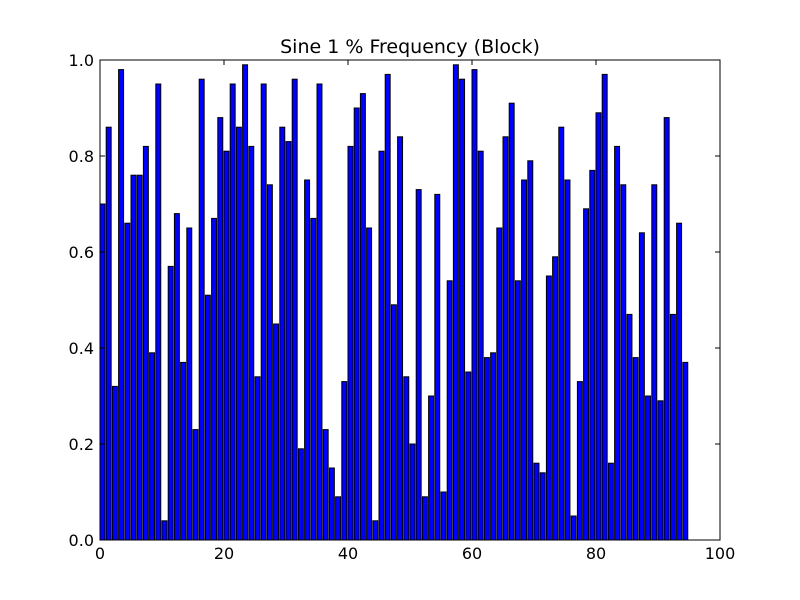 The height and width of the screenshot is (600, 800). I want to click on y-tick-label-0.2: 0.2, so click(81, 444).